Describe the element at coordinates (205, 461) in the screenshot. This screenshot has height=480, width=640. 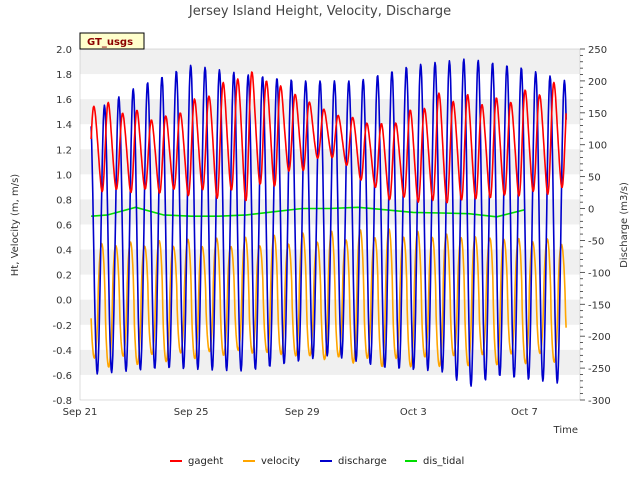
I see `legend-label-gageht: gageht` at that location.